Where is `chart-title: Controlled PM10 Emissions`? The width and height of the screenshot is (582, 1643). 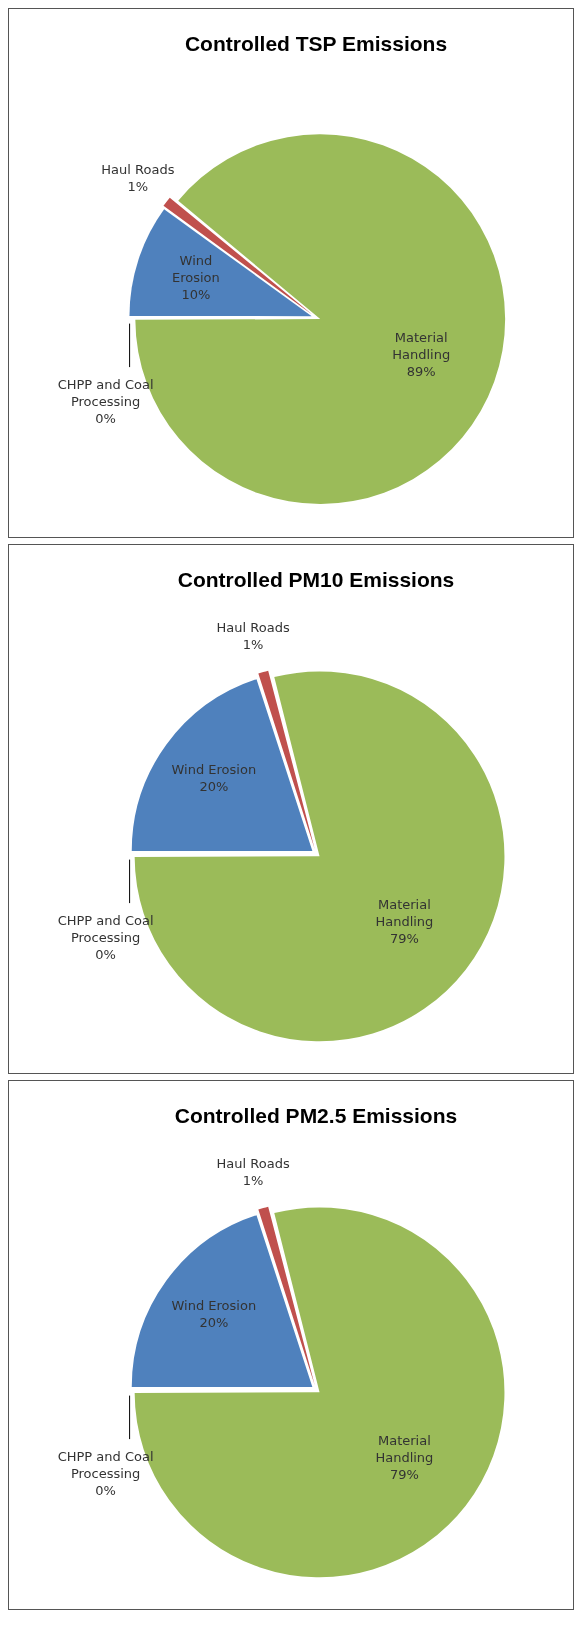
chart-title: Controlled PM10 Emissions is located at coordinates (316, 580).